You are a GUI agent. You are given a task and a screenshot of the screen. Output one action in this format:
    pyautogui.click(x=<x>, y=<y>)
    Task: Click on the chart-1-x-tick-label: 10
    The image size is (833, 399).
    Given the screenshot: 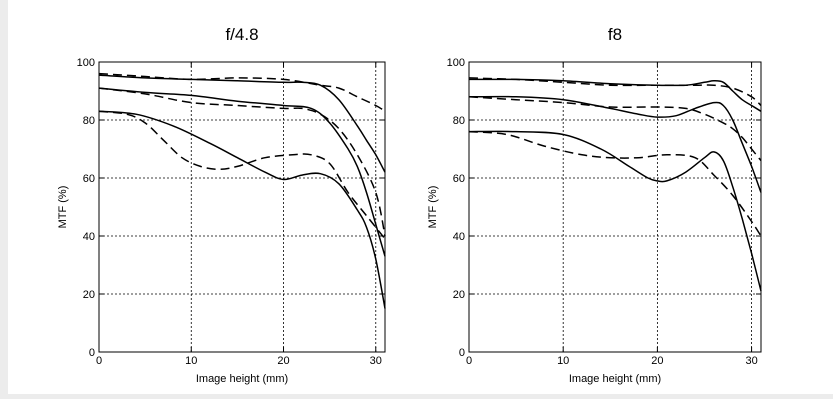 What is the action you would take?
    pyautogui.click(x=191, y=361)
    